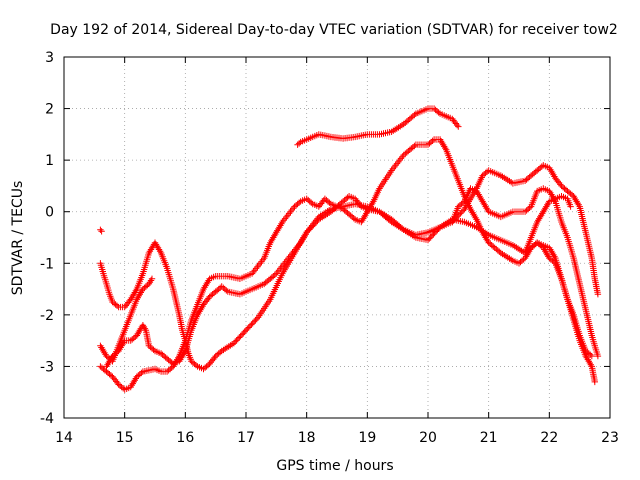 Image resolution: width=640 pixels, height=480 pixels. What do you see at coordinates (49, 213) in the screenshot?
I see `y-tick-label-4: 0` at bounding box center [49, 213].